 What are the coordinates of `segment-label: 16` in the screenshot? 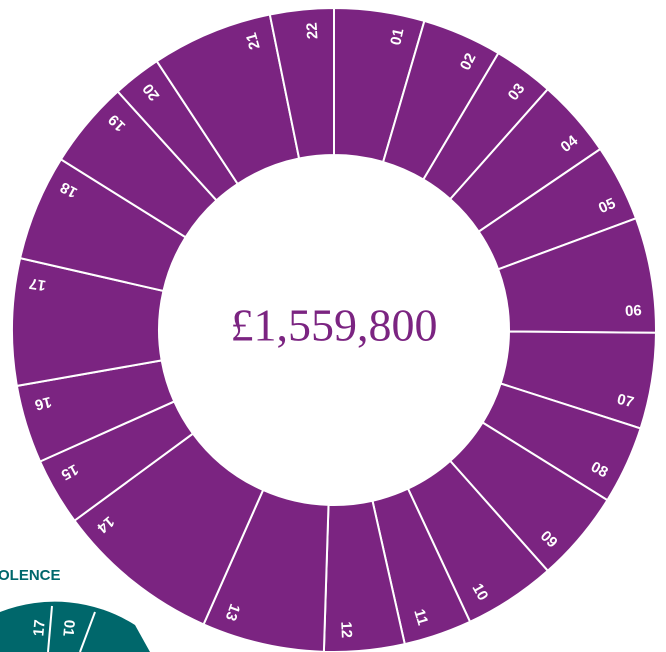 It's located at (43, 403).